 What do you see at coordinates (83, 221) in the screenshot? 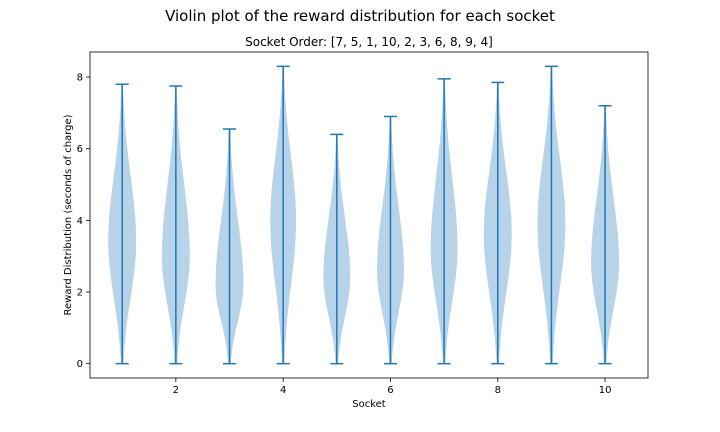
I see `y-axis-ticks: 0 2 4 6 8` at bounding box center [83, 221].